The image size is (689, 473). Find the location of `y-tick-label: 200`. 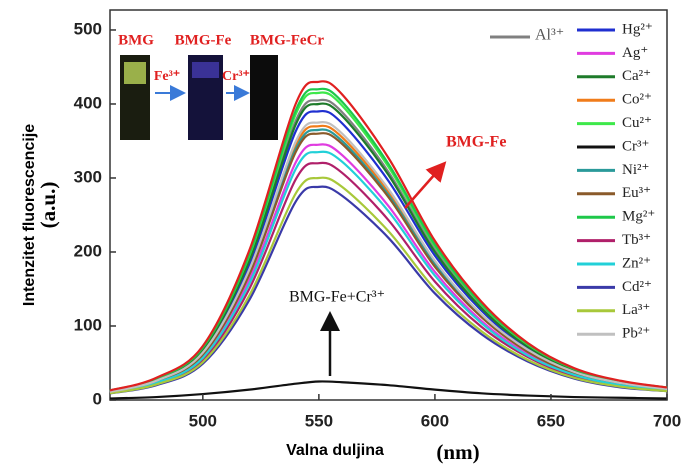

y-tick-label: 200 is located at coordinates (88, 250).